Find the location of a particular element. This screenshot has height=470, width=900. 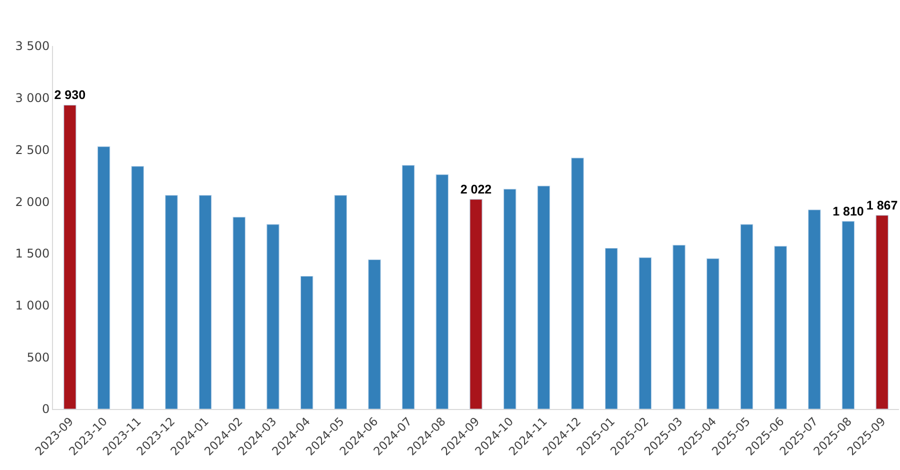

y-tick-label: 2 500 is located at coordinates (32, 149).